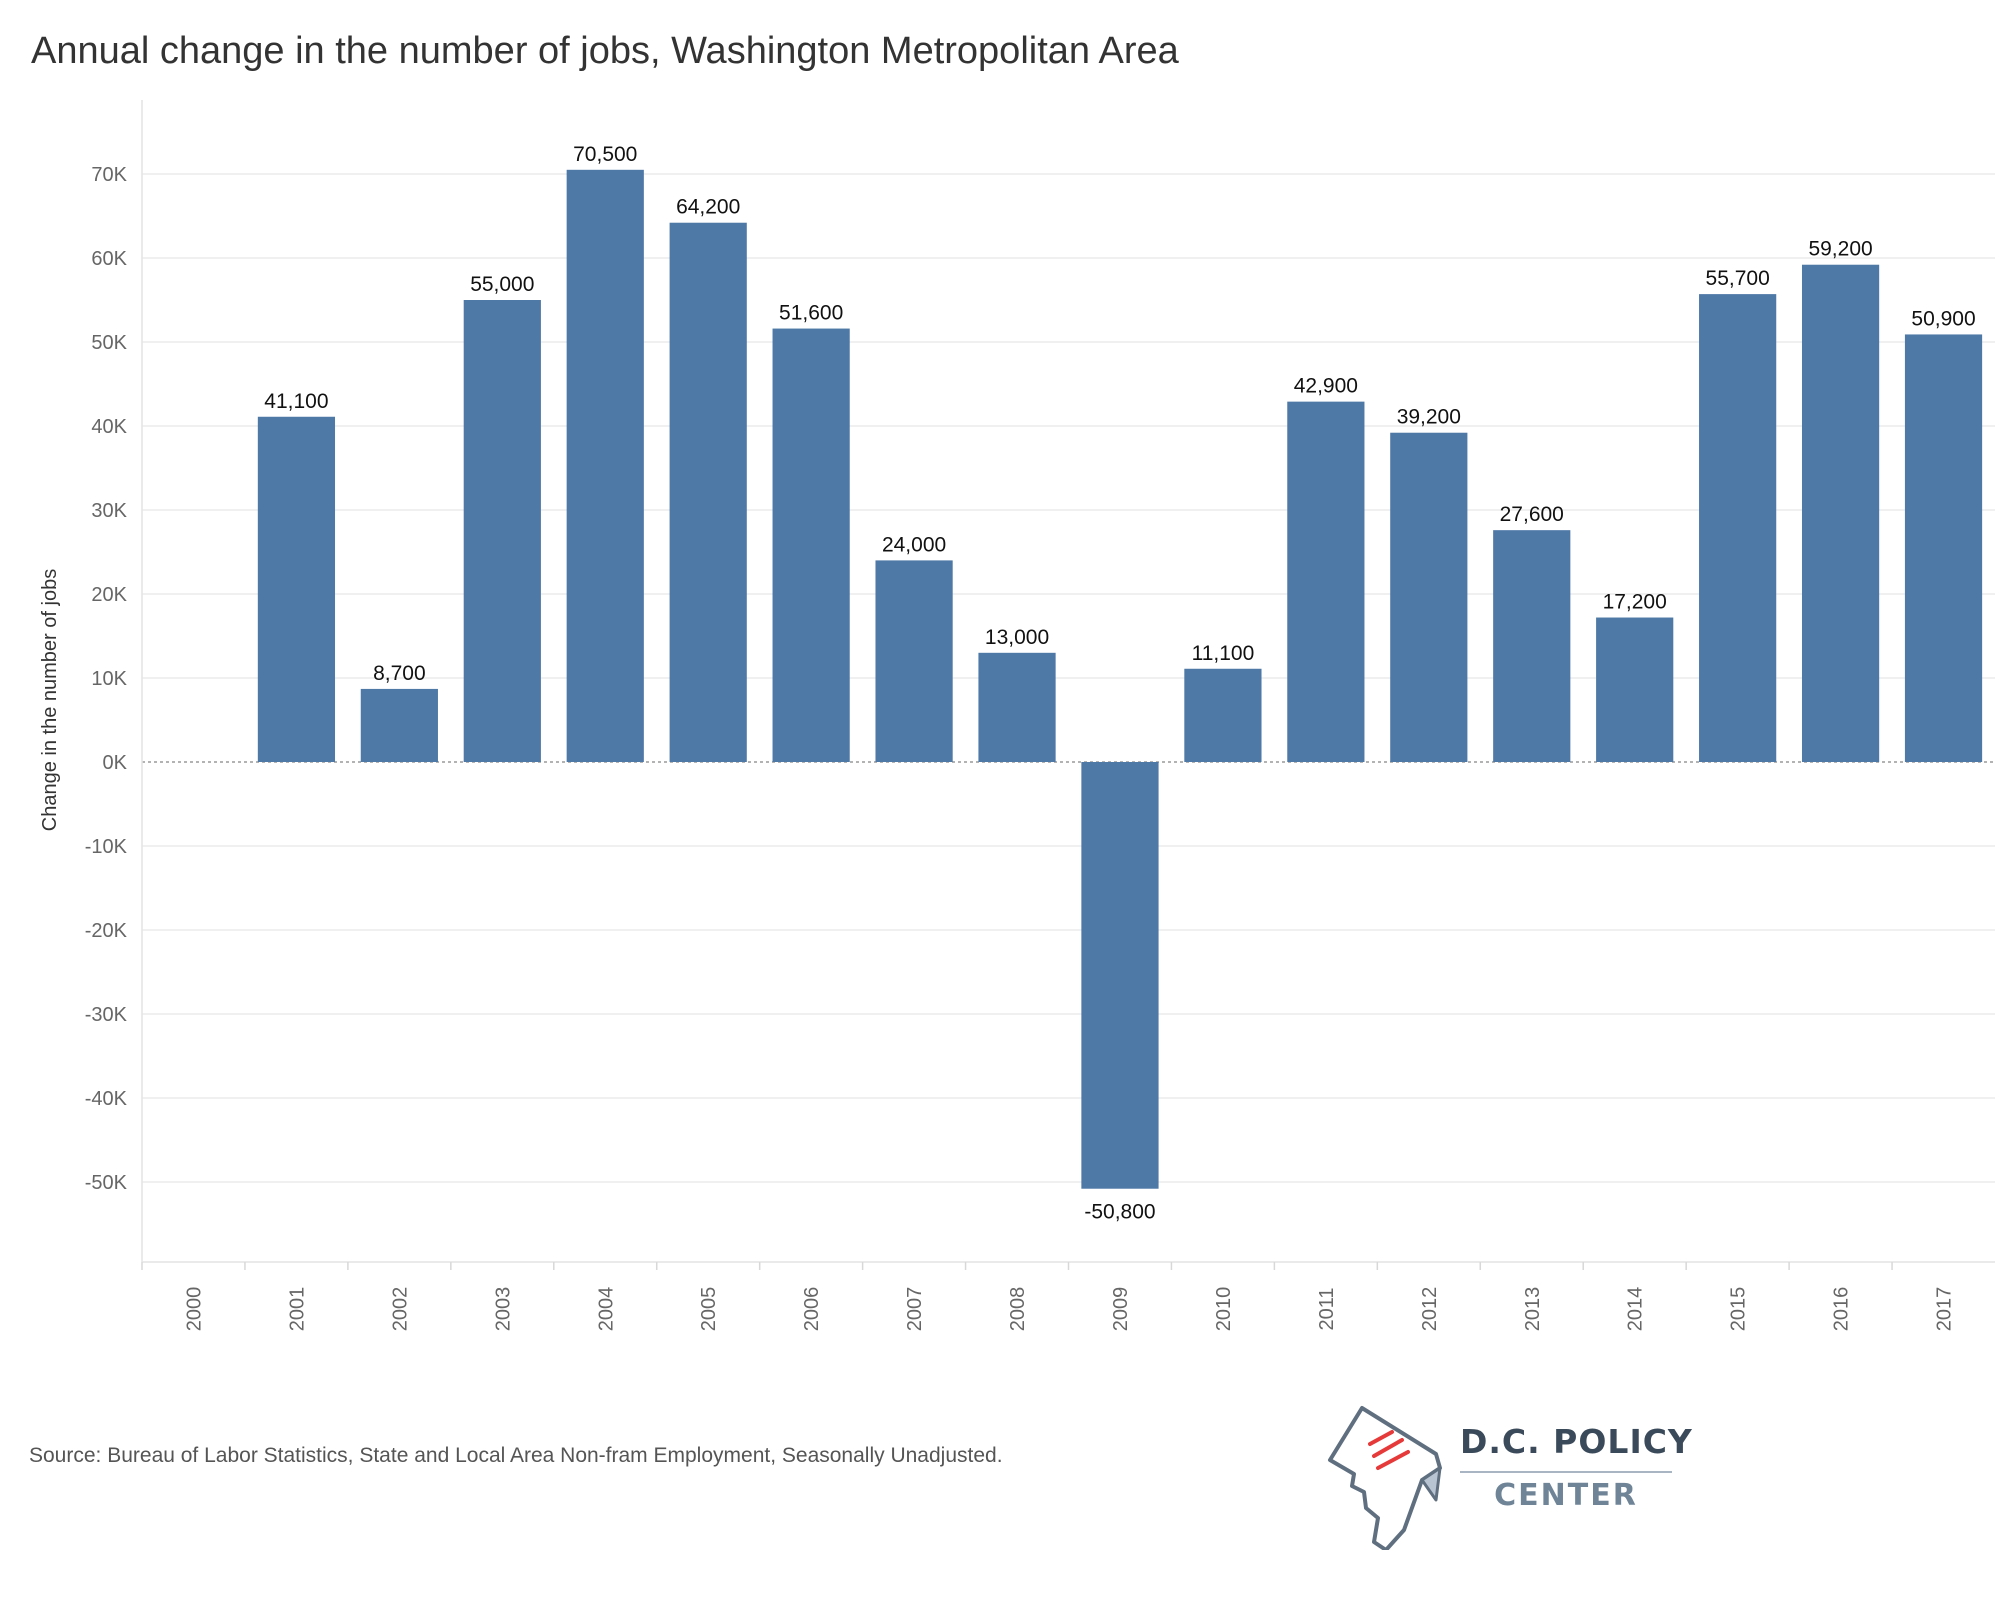 The image size is (2000, 1600). What do you see at coordinates (1018, 1309) in the screenshot?
I see `x-tick-label-2008: 2008` at bounding box center [1018, 1309].